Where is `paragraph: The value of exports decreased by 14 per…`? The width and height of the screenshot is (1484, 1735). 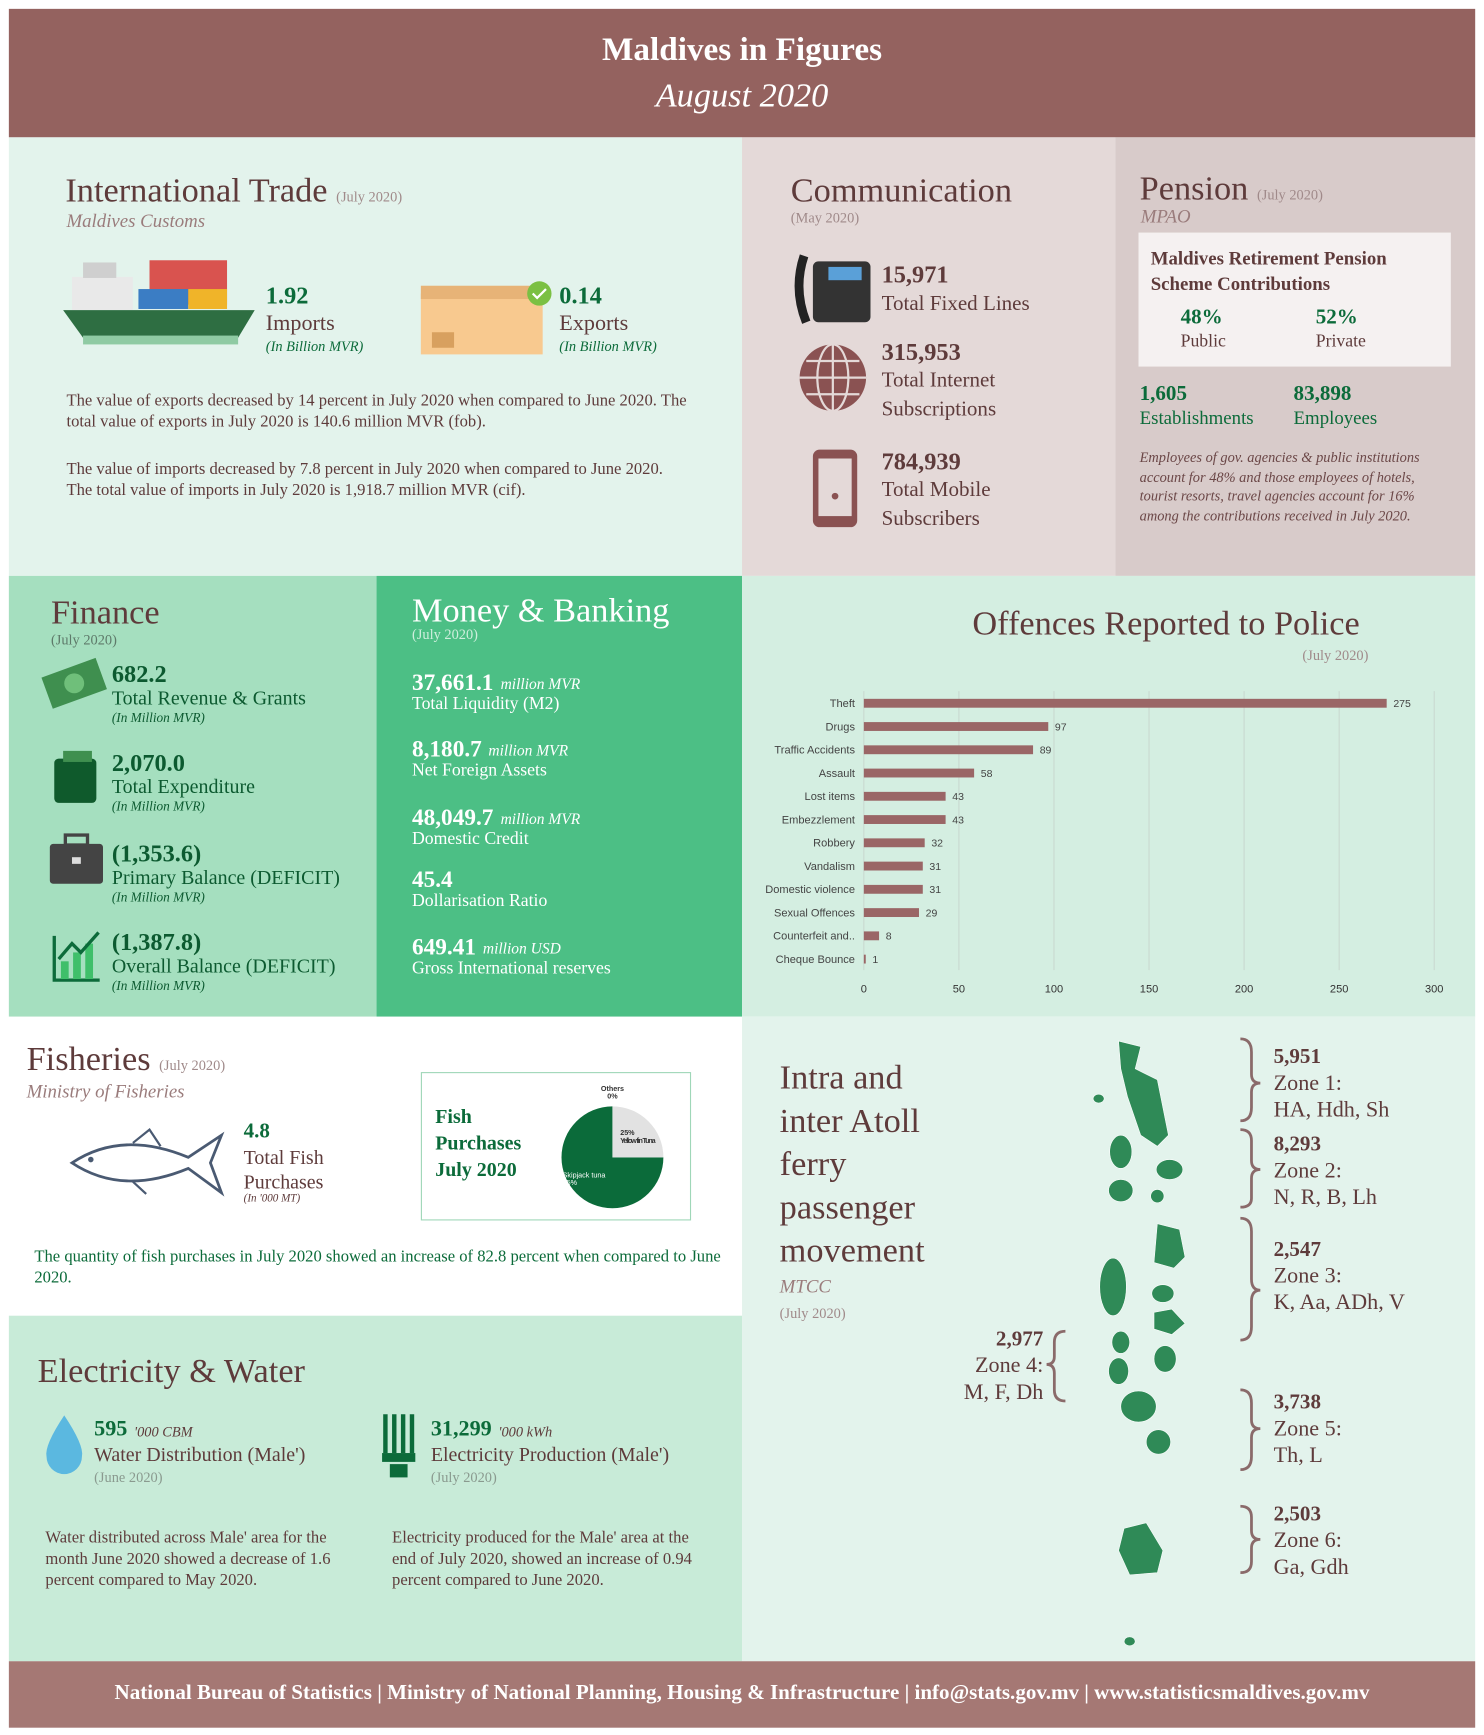
paragraph: The value of exports decreased by 14 per… is located at coordinates (376, 411).